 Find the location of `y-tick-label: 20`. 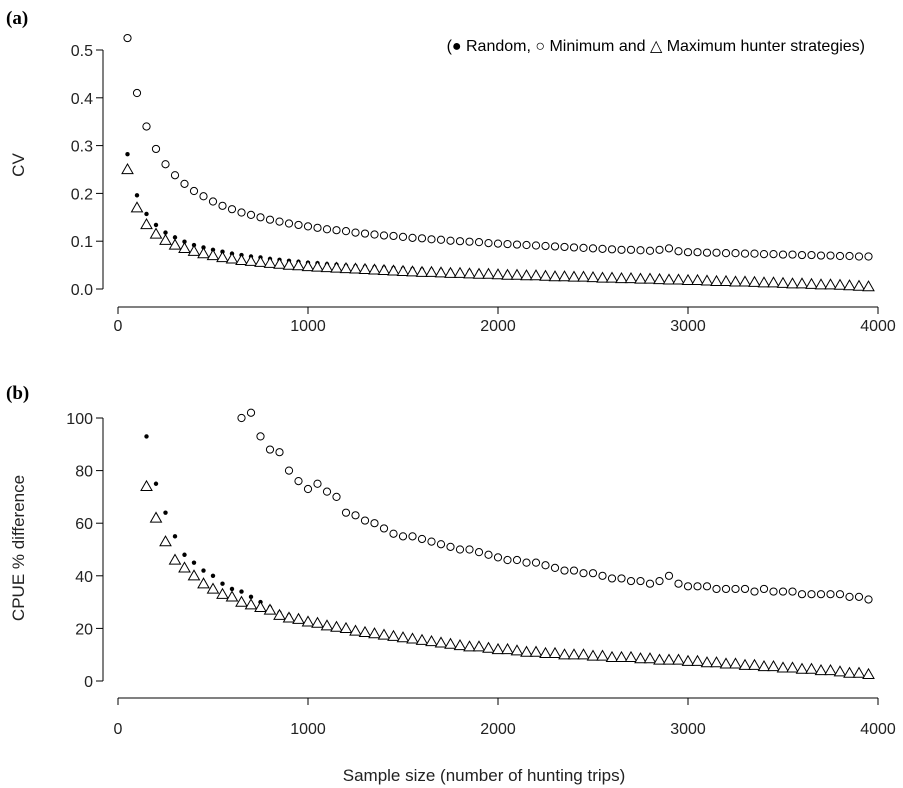

y-tick-label: 20 is located at coordinates (84, 629).